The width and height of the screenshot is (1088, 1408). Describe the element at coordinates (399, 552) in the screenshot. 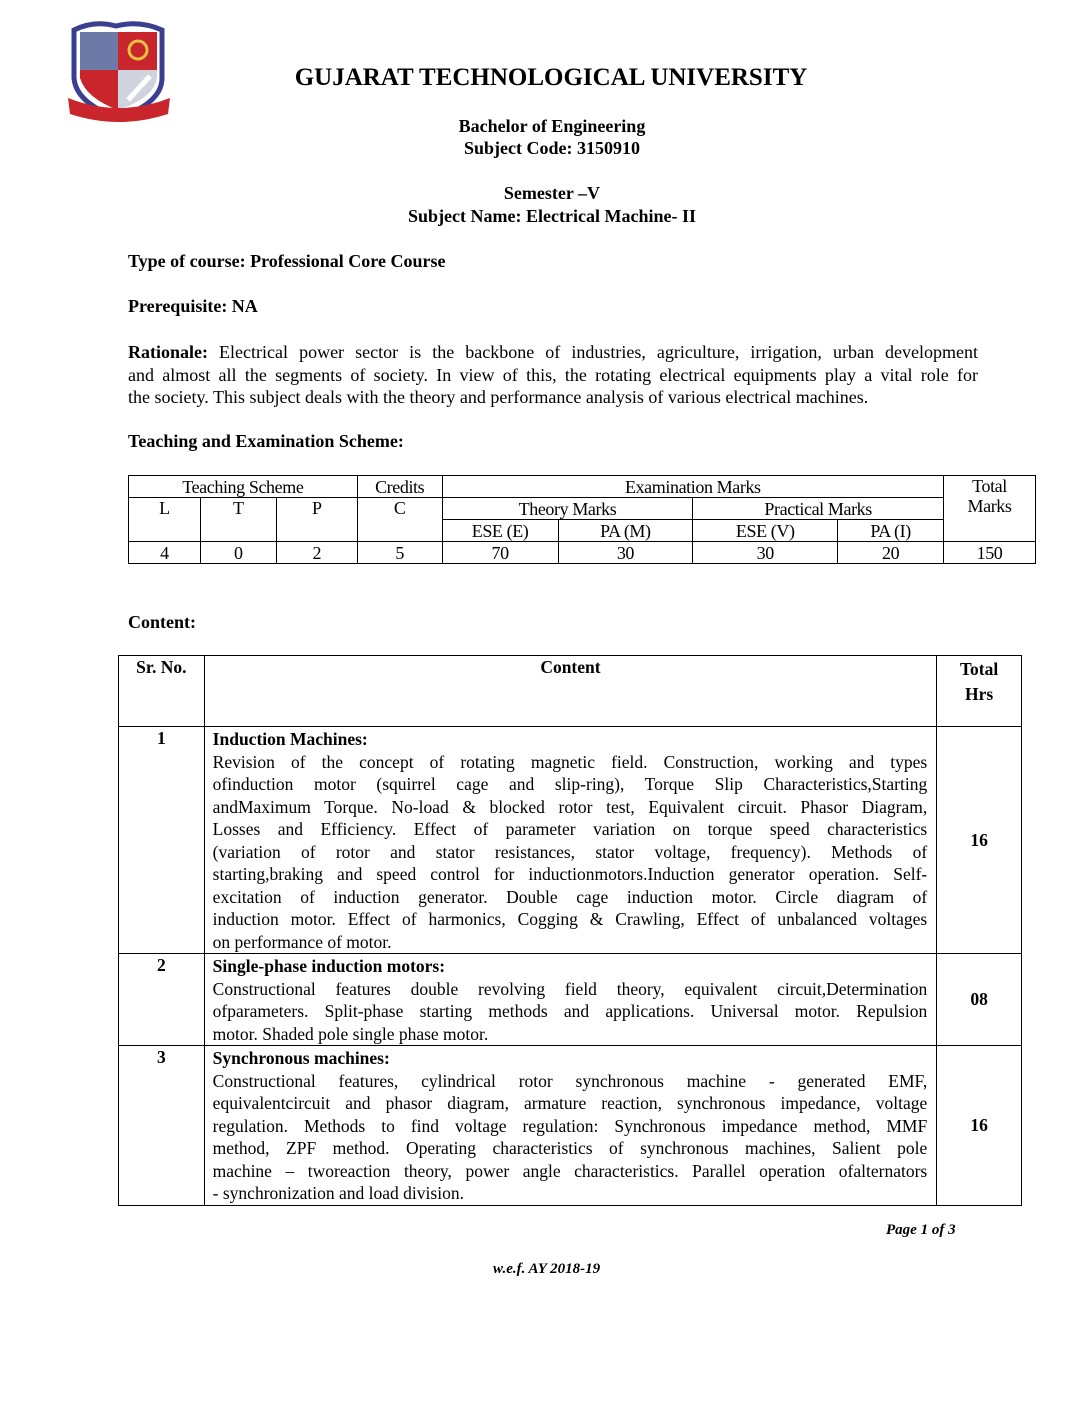

I see `cell: 5` at that location.